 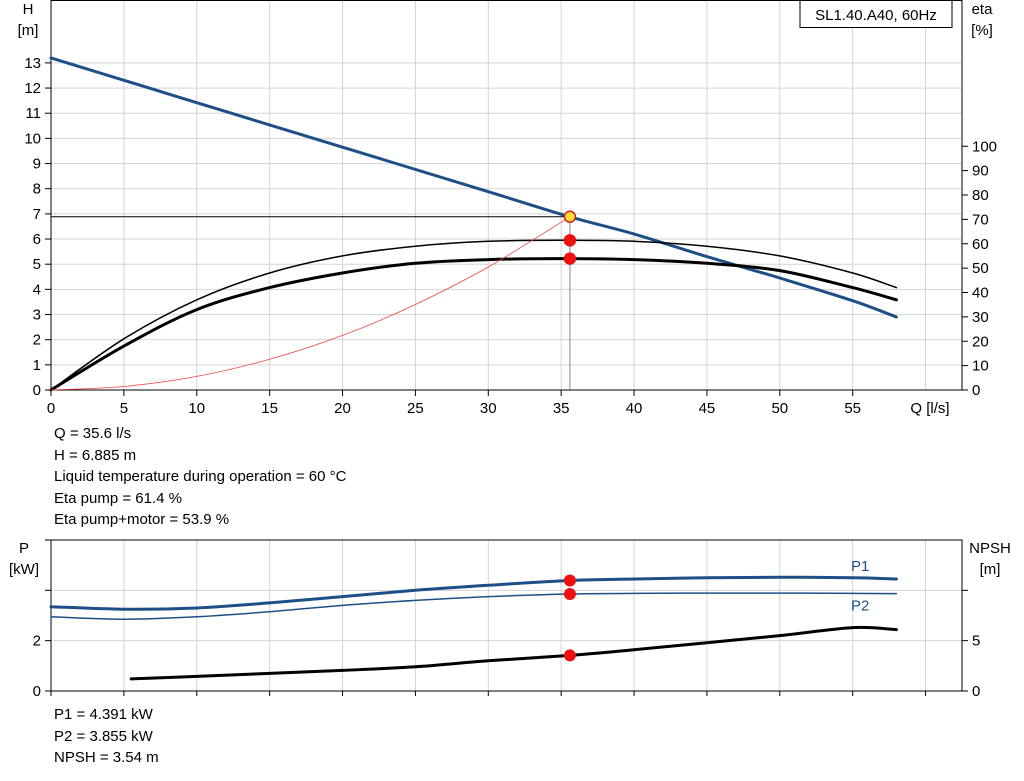 I want to click on p2-curve, so click(x=474, y=606).